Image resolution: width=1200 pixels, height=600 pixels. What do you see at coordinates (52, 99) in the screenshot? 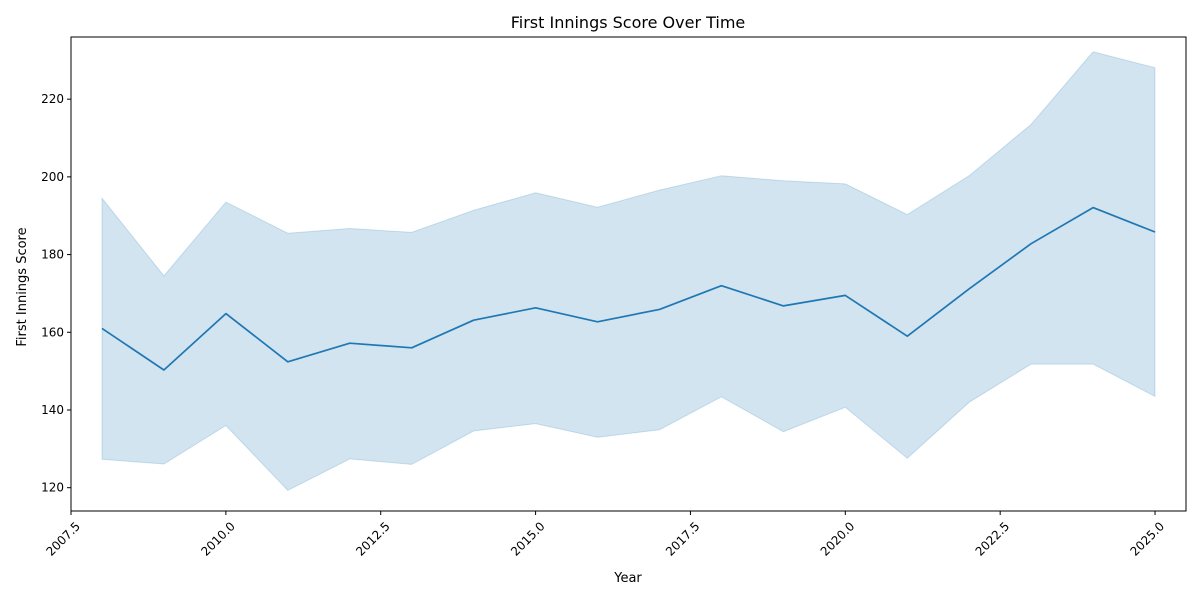
I see `y-tick-label: 220` at bounding box center [52, 99].